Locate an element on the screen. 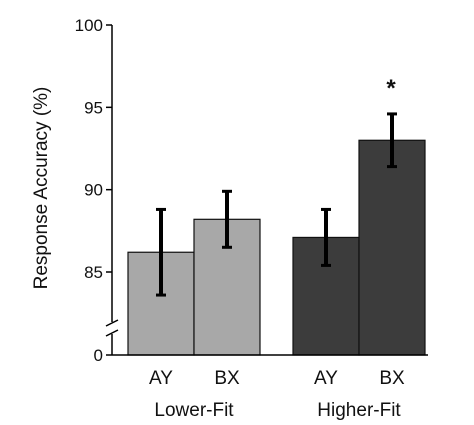 This screenshot has height=425, width=474. y-axis: 0 85 90 95 100 is located at coordinates (97, 190).